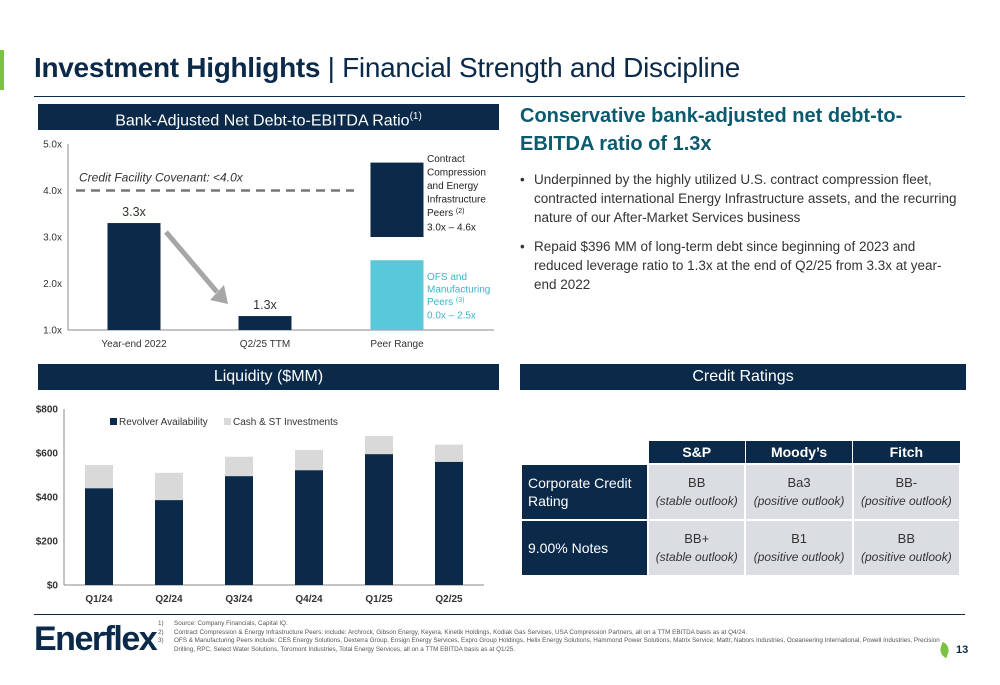  What do you see at coordinates (446, 159) in the screenshot?
I see `peer-label-line: Contract` at bounding box center [446, 159].